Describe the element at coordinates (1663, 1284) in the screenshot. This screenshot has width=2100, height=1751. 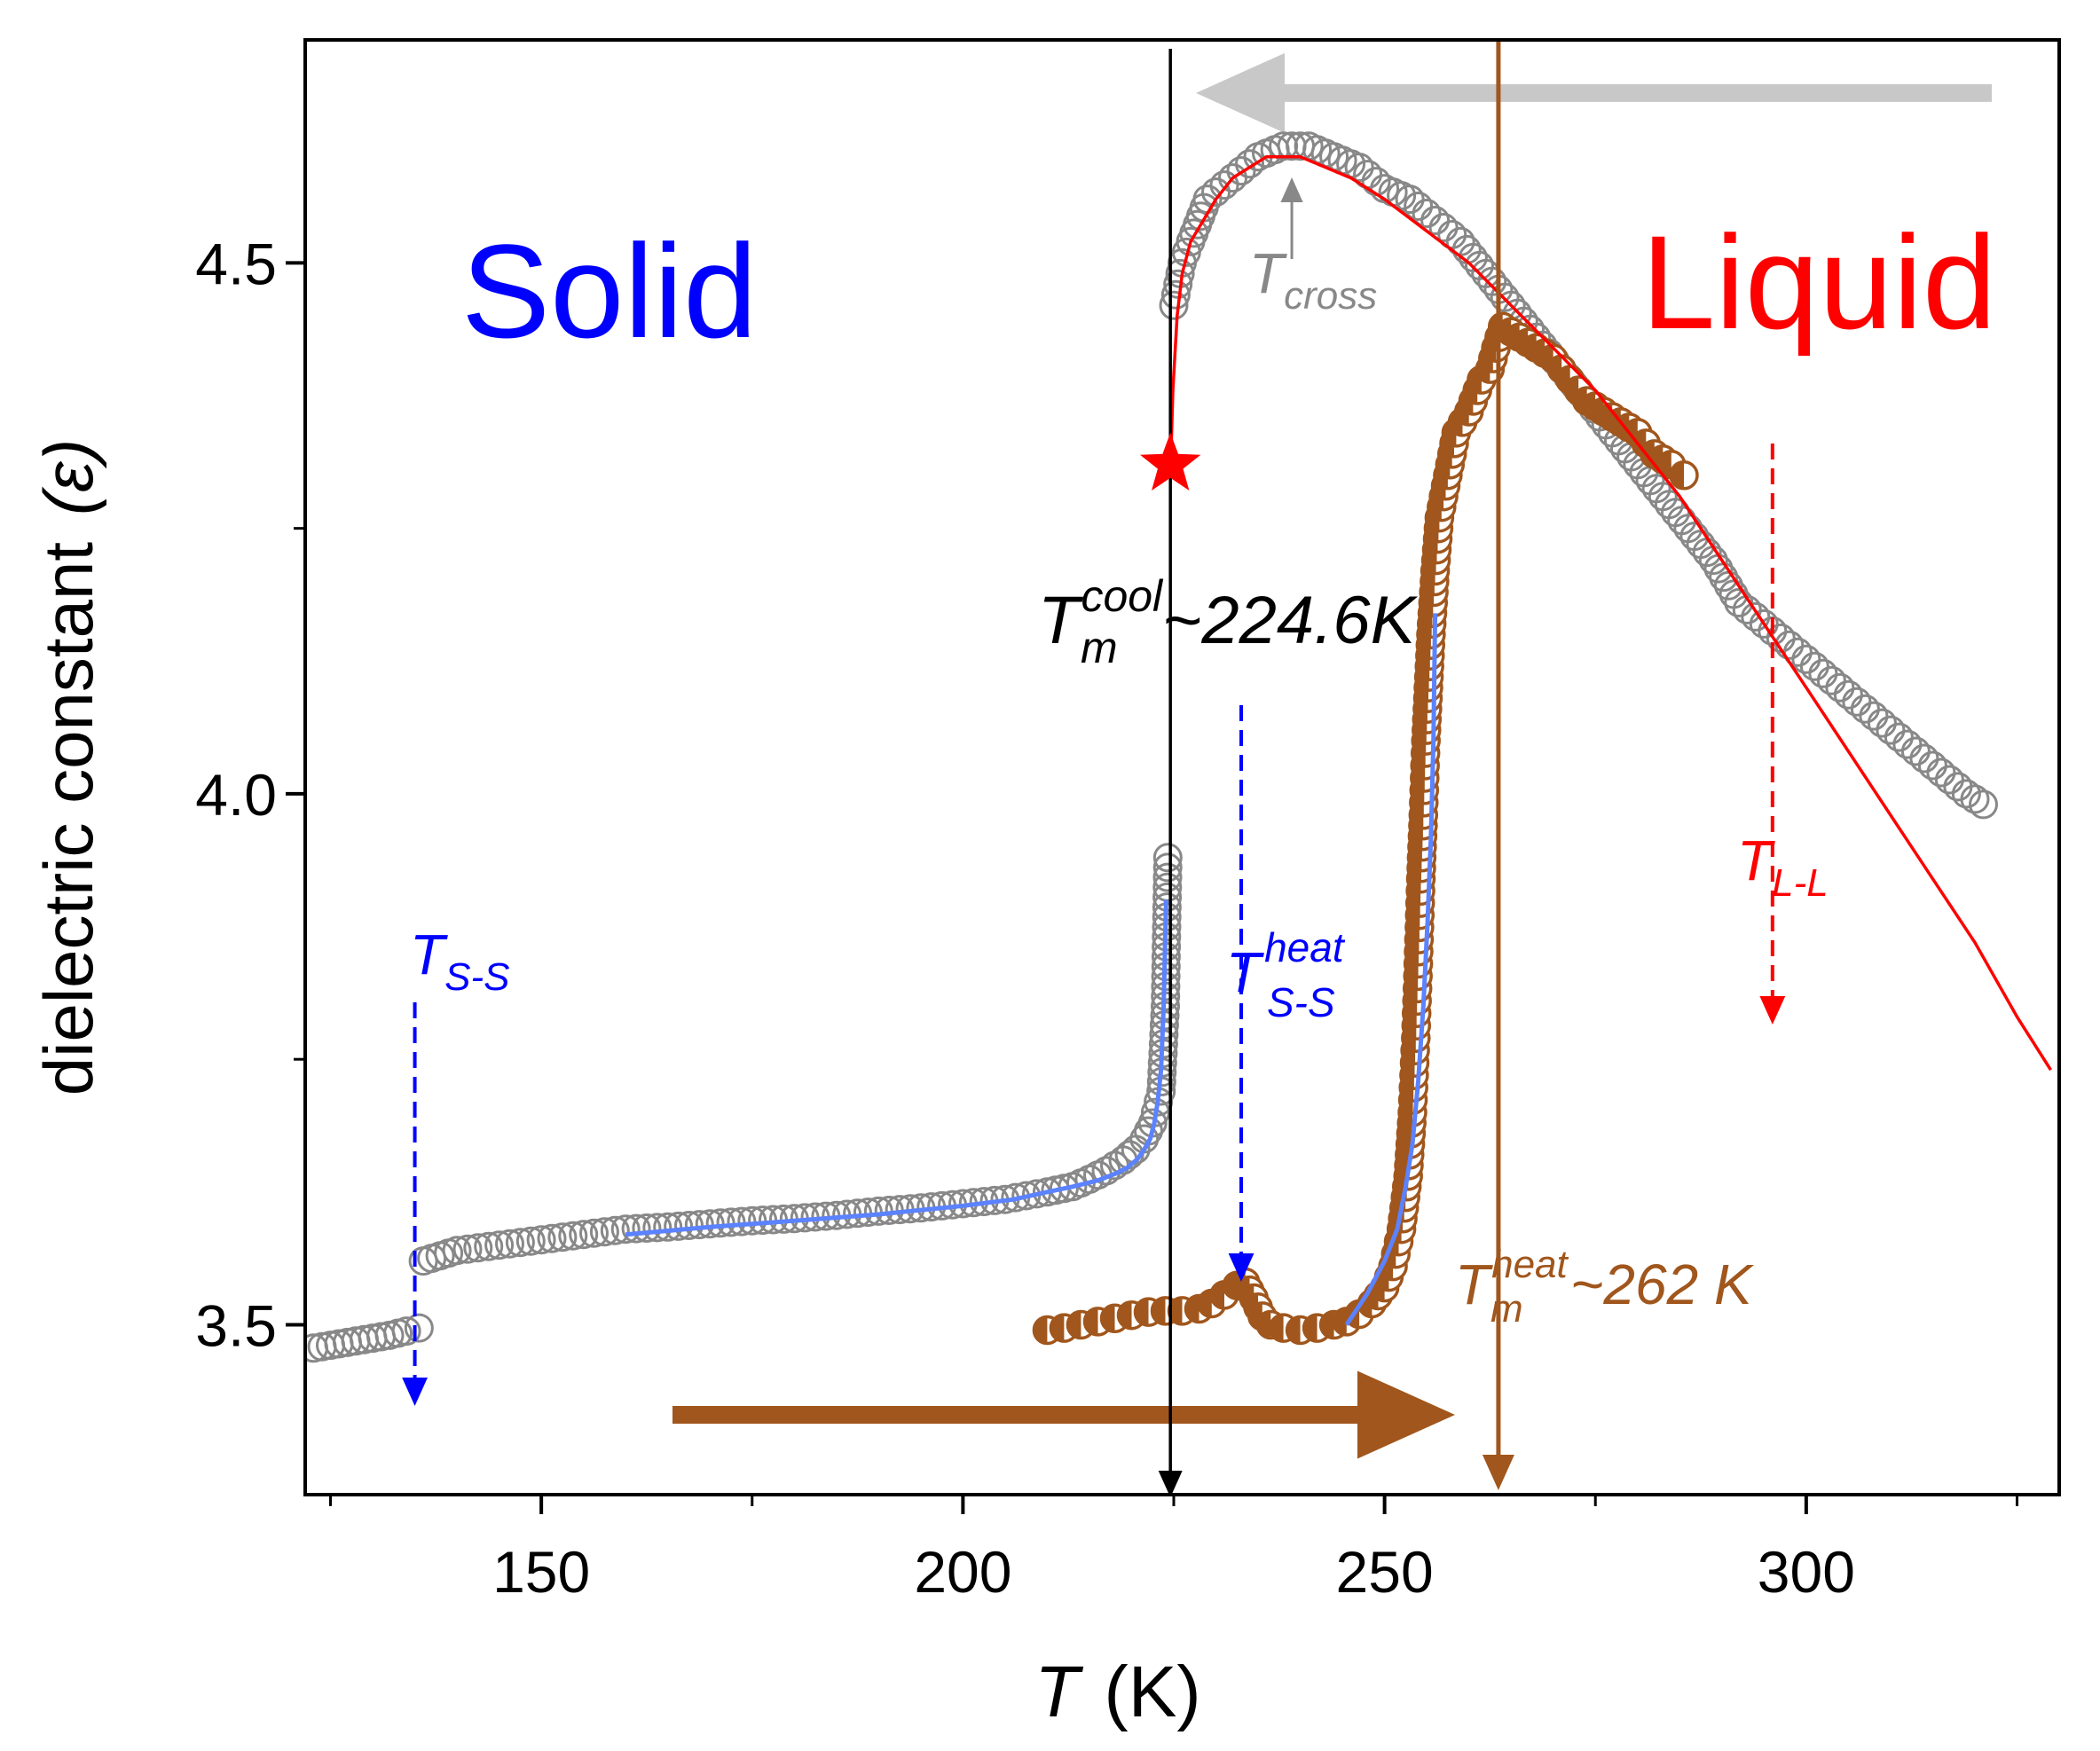
I see `tm-heat-value: ~262 K` at that location.